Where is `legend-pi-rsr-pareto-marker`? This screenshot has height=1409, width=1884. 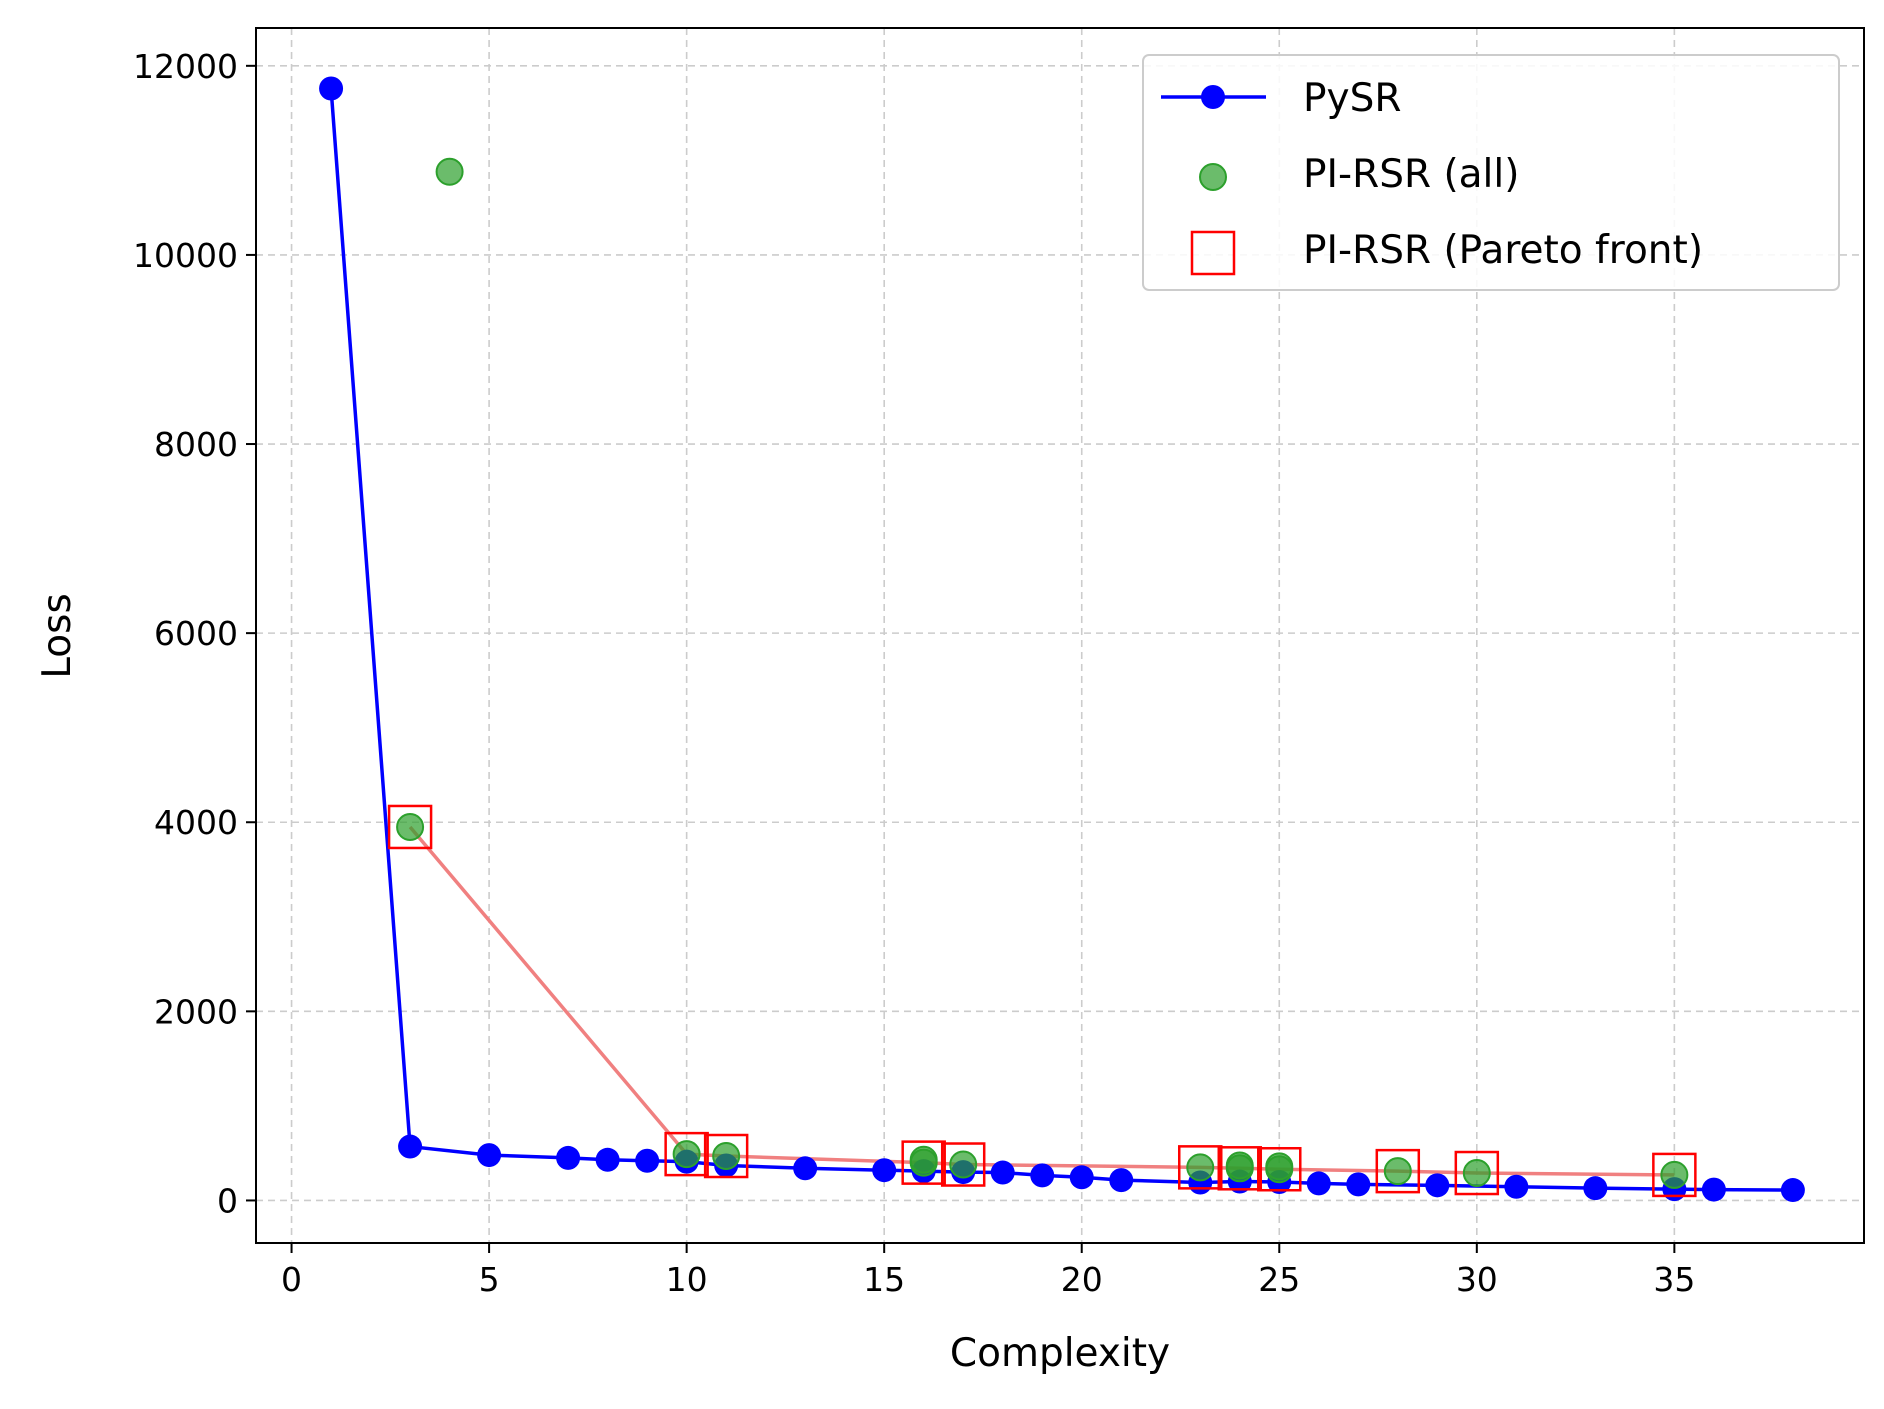 legend-pi-rsr-pareto-marker is located at coordinates (1213, 253).